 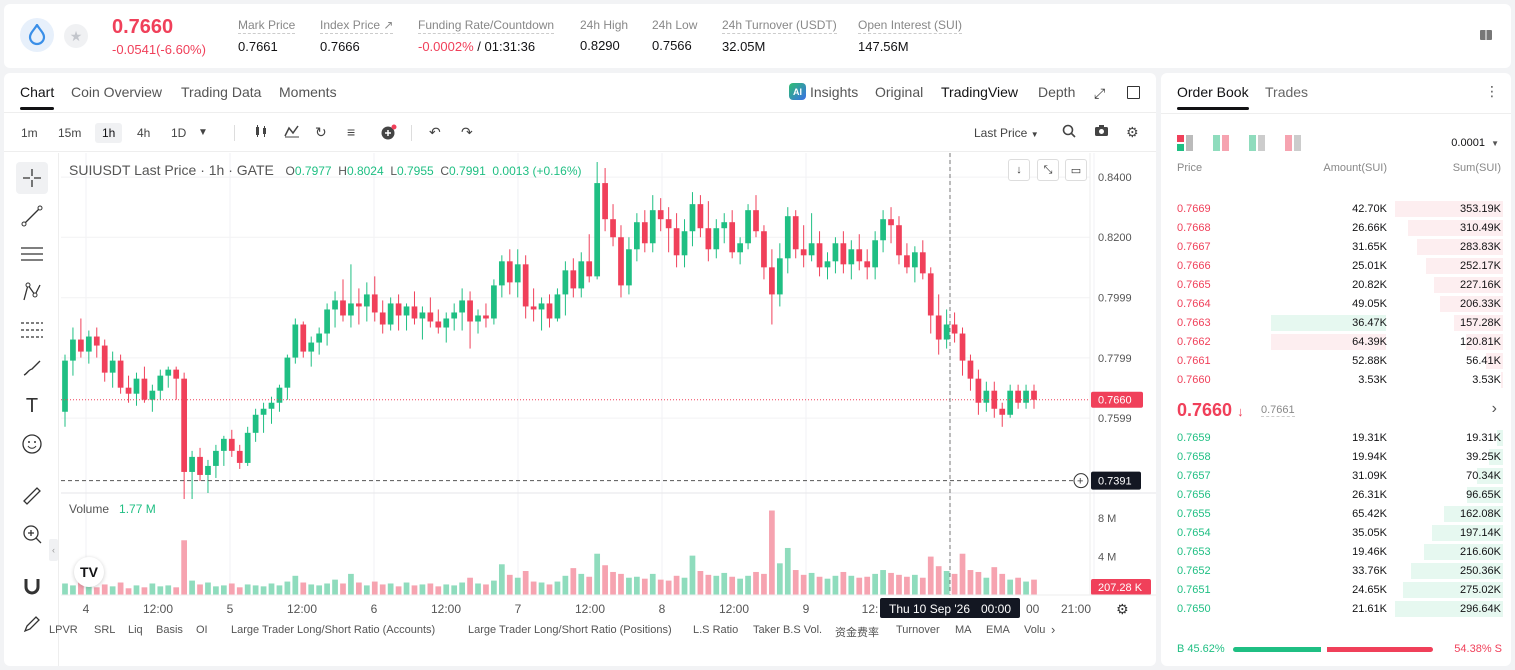 What do you see at coordinates (179, 133) in the screenshot?
I see `tf-1d: 1D` at bounding box center [179, 133].